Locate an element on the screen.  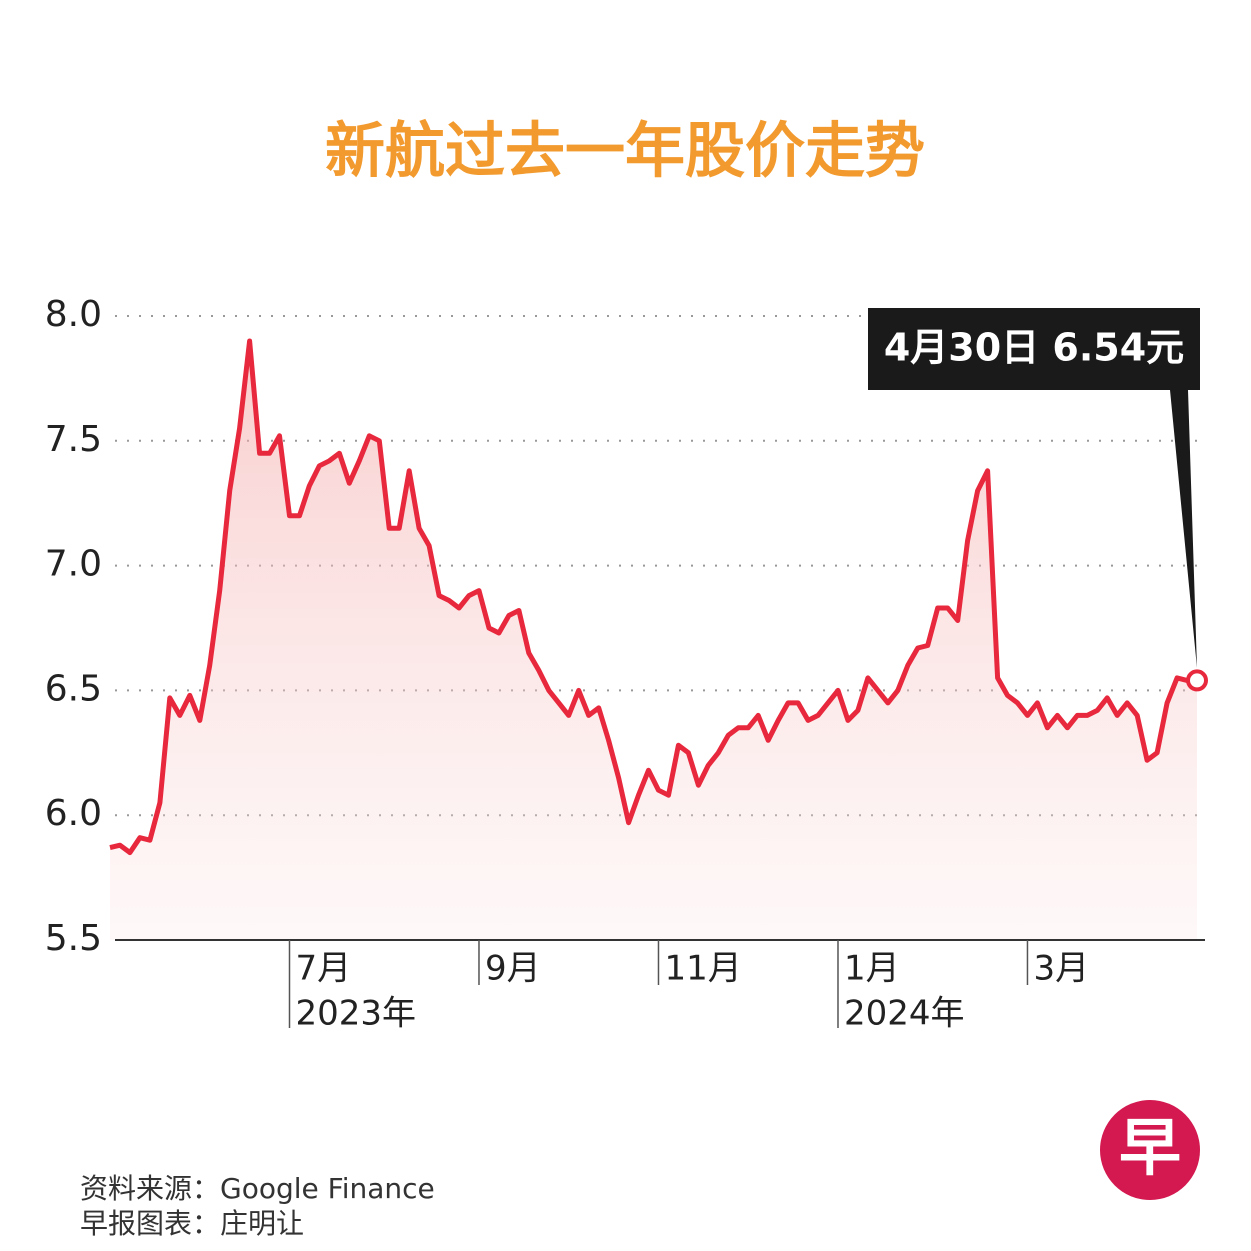
x-tick-label: 7月 is located at coordinates (324, 969).